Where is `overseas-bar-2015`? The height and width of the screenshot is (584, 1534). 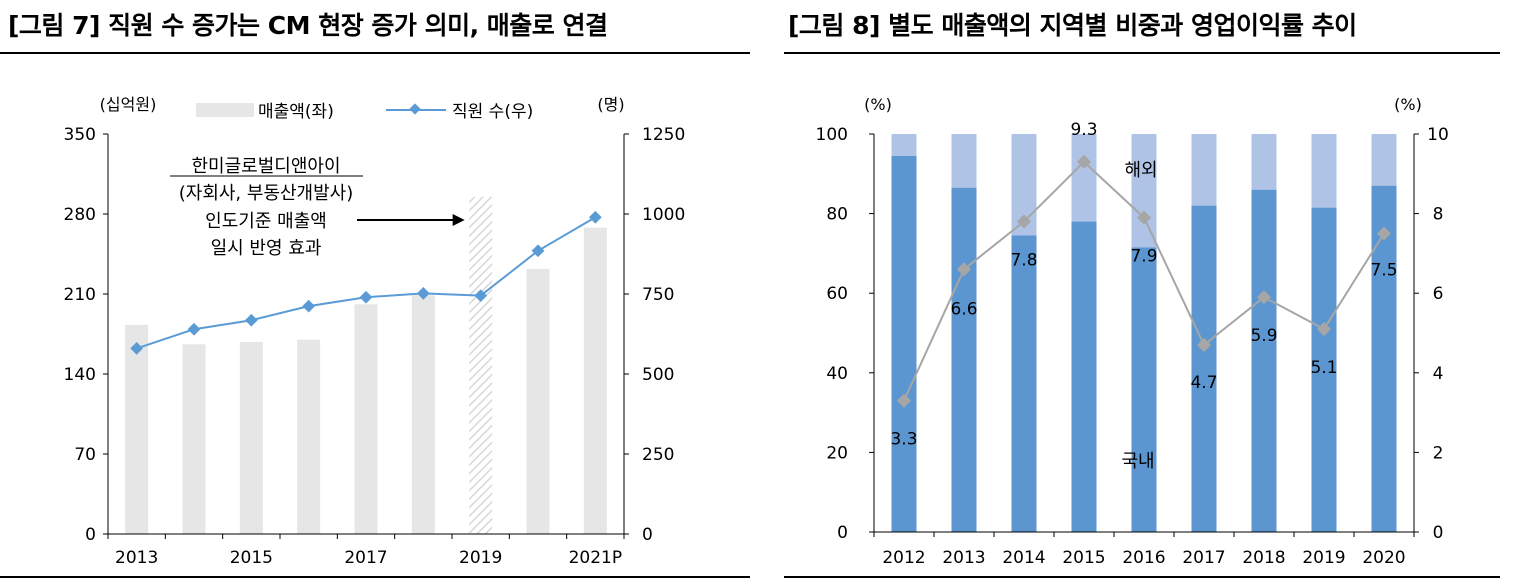 overseas-bar-2015 is located at coordinates (1084, 178).